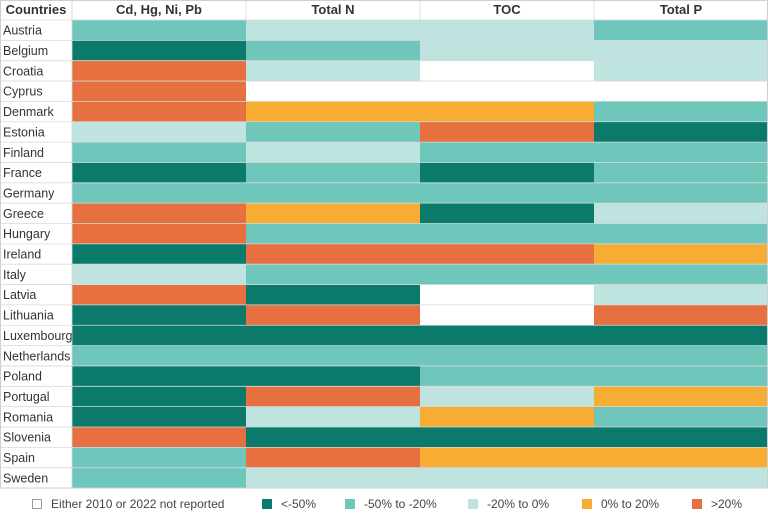  I want to click on legend-label: -50% to -20%, so click(400, 504).